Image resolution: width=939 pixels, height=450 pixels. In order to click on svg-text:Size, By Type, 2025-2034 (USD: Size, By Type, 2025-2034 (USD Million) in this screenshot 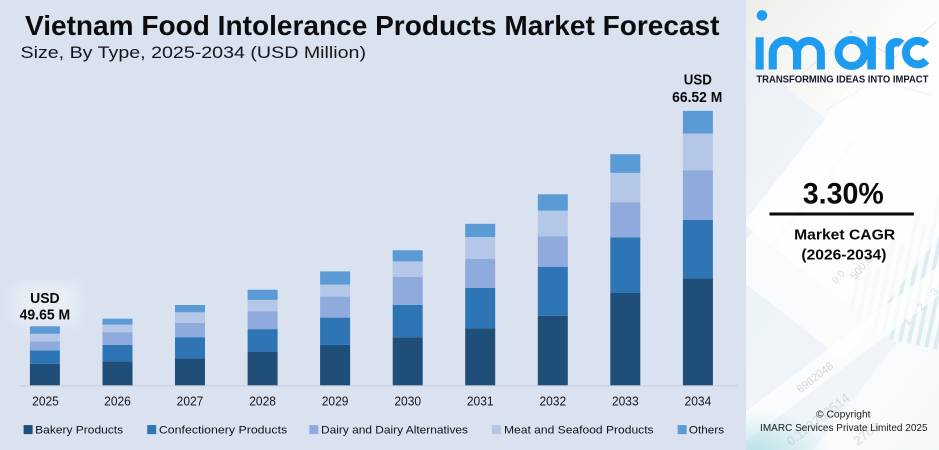, I will do `click(193, 52)`.